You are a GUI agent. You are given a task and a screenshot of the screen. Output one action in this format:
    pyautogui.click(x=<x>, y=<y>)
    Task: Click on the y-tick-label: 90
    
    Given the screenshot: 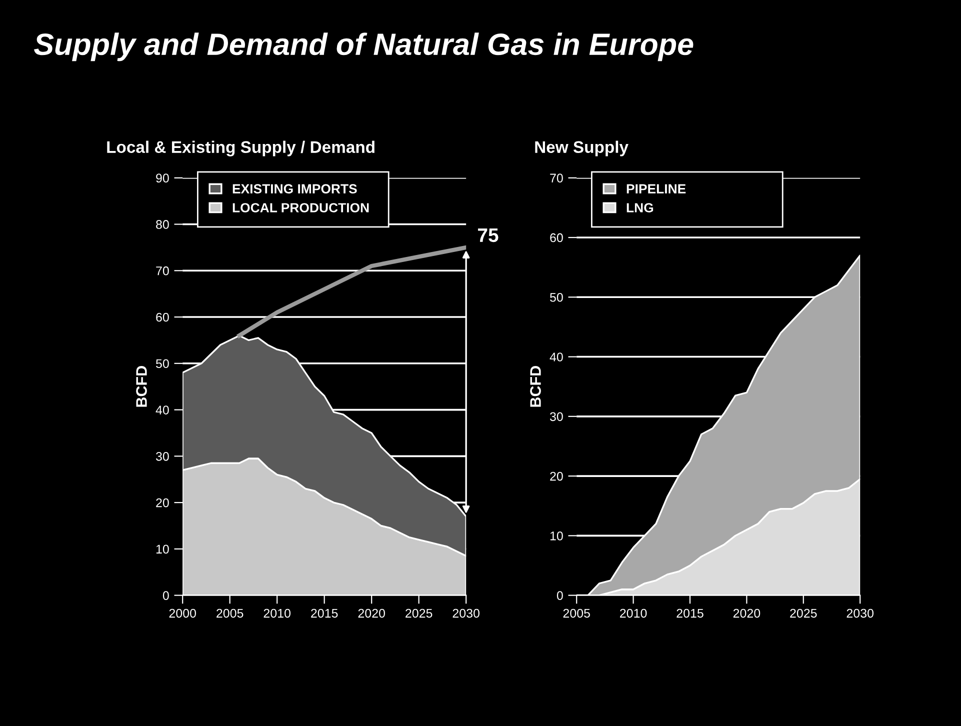 What is the action you would take?
    pyautogui.click(x=162, y=178)
    